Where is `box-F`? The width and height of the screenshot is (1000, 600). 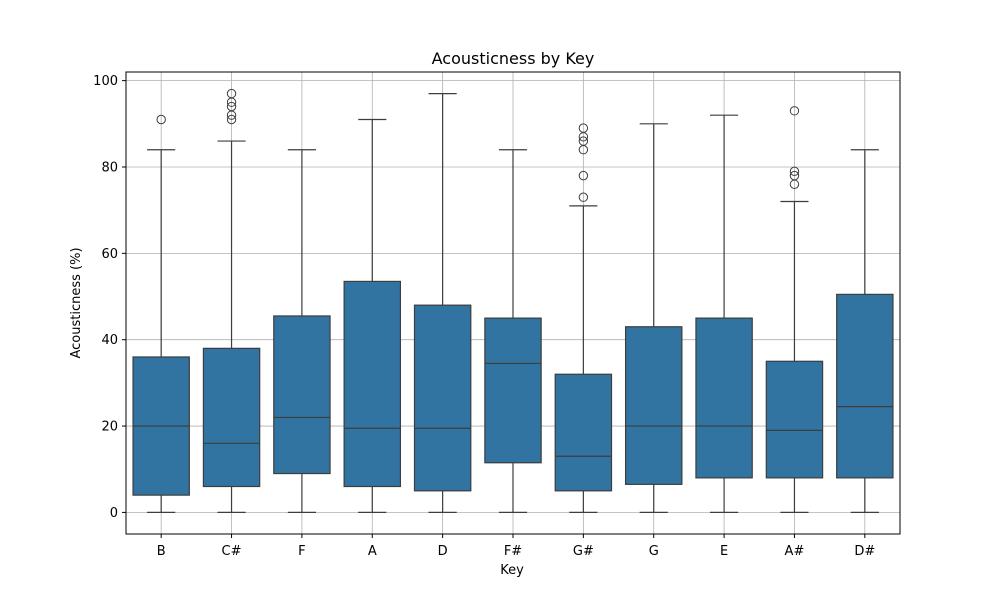
box-F is located at coordinates (302, 331).